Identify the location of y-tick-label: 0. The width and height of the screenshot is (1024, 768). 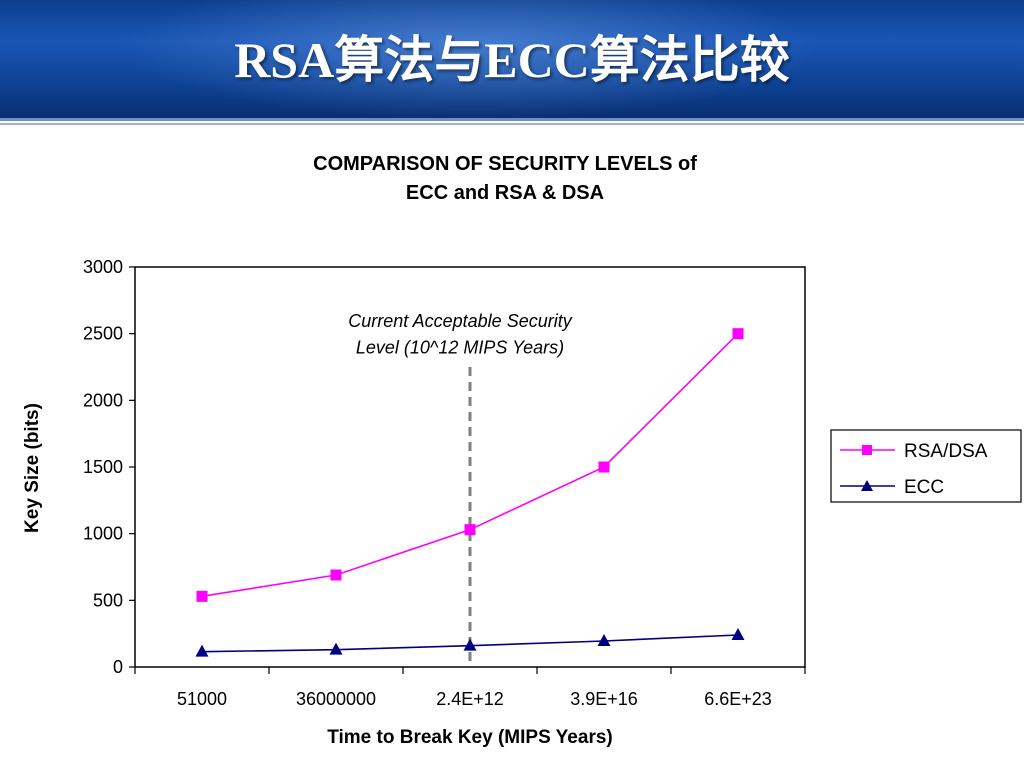
(118, 667).